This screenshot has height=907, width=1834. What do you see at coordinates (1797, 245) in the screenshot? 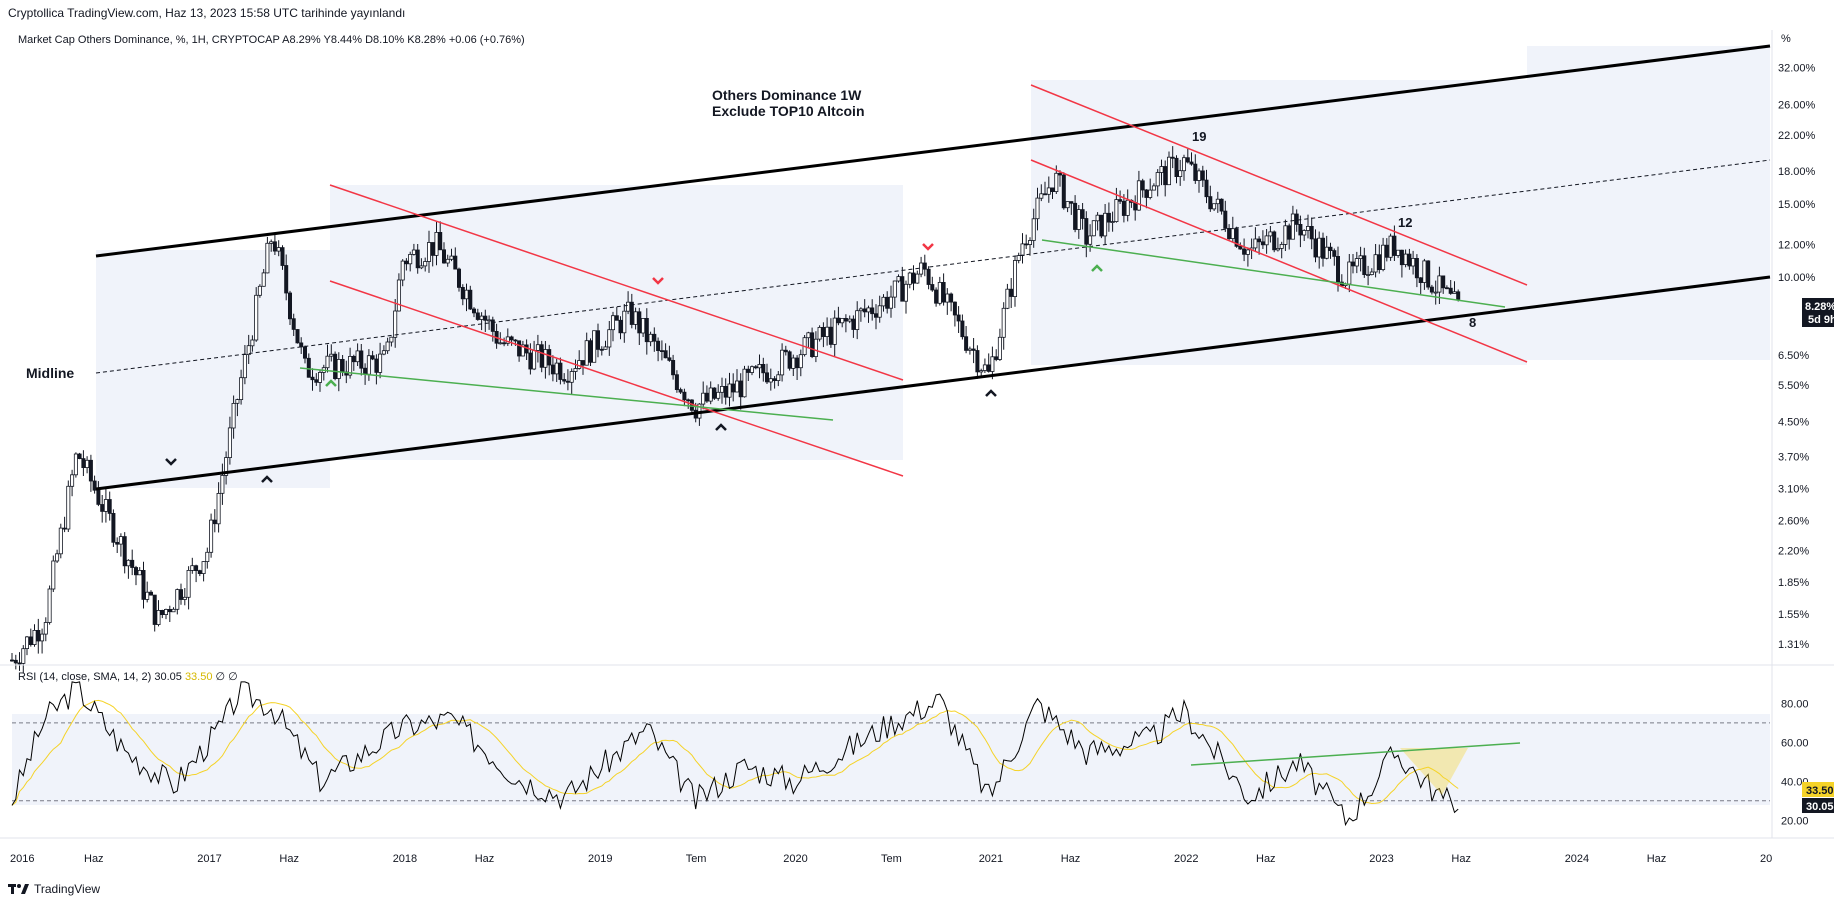
I see `price-tick: 12.00%` at bounding box center [1797, 245].